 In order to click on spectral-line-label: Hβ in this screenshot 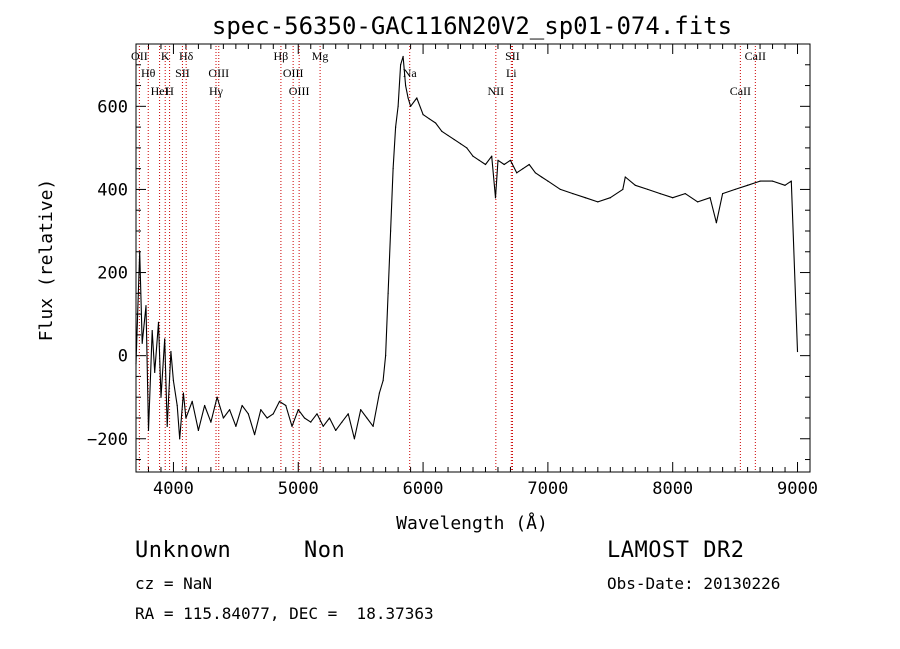, I will do `click(281, 56)`.